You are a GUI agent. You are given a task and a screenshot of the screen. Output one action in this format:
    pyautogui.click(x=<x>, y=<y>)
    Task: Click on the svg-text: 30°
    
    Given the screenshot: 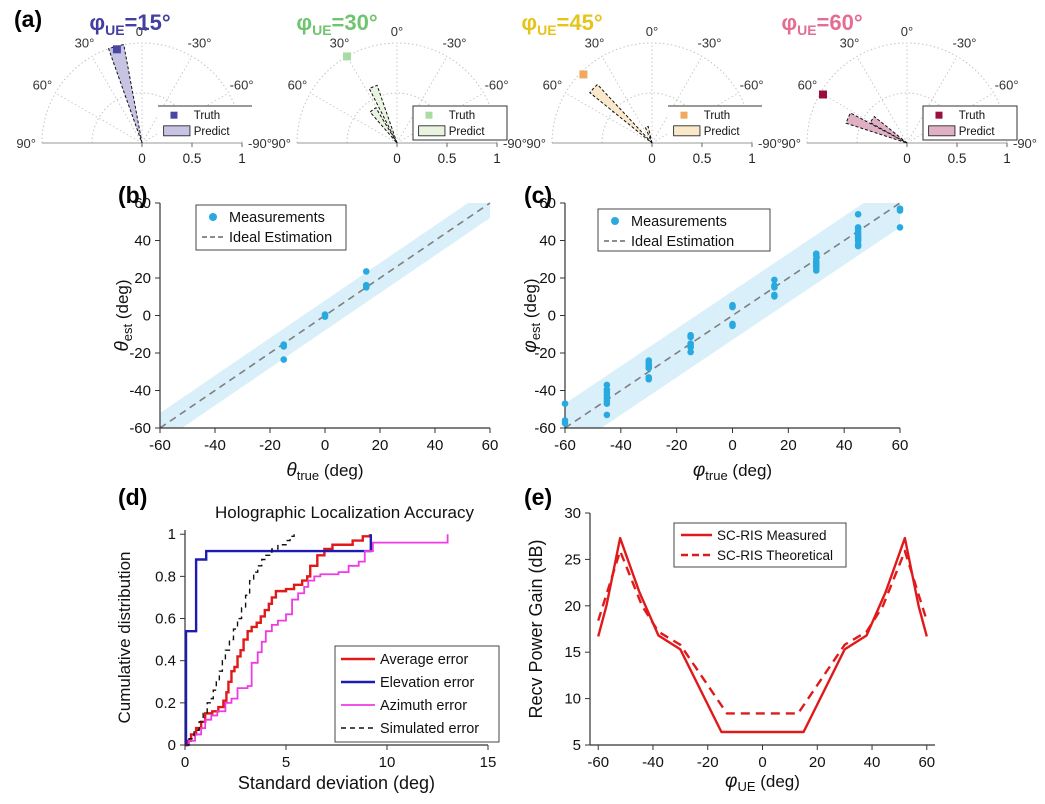 What is the action you would take?
    pyautogui.click(x=595, y=42)
    